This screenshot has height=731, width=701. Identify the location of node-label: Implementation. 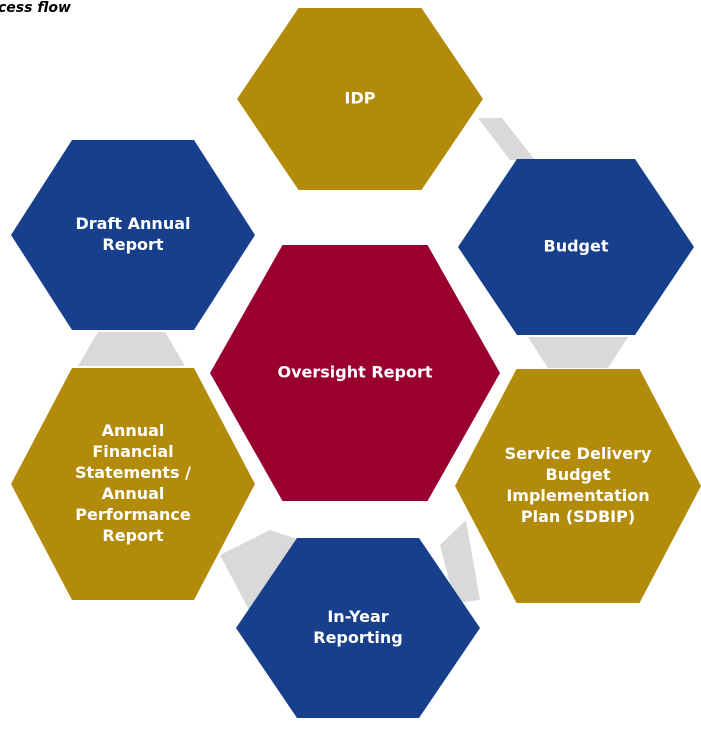
(577, 495).